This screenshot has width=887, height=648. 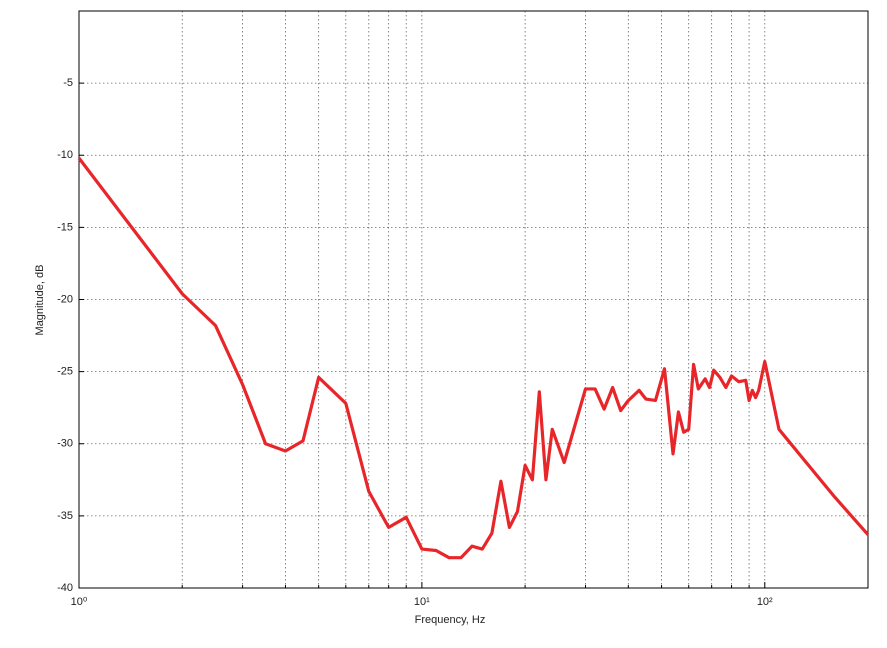 What do you see at coordinates (65, 155) in the screenshot?
I see `y-tick-label: -10` at bounding box center [65, 155].